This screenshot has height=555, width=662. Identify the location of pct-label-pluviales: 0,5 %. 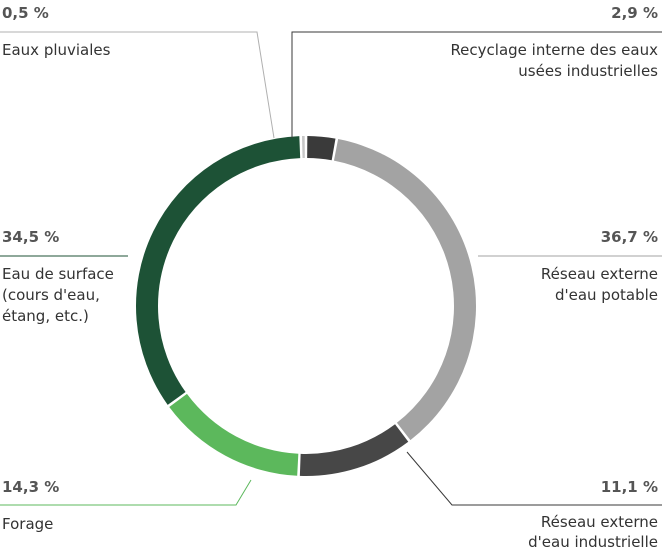
(25, 13).